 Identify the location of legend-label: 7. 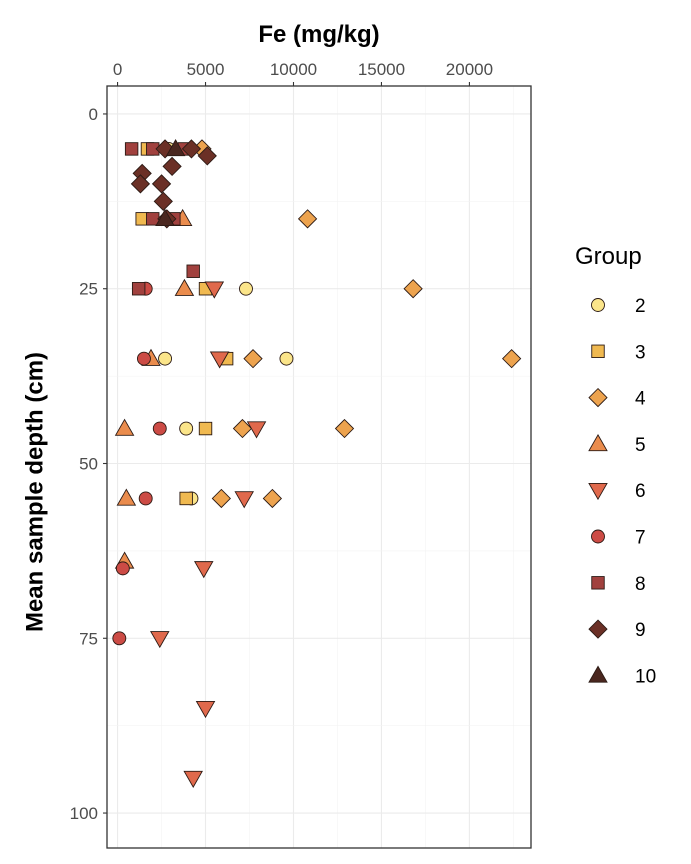
(640, 538).